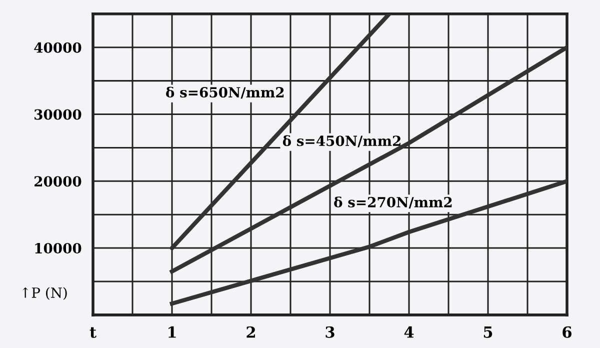  I want to click on series-label: δ s=450N/mm2, so click(341, 141).